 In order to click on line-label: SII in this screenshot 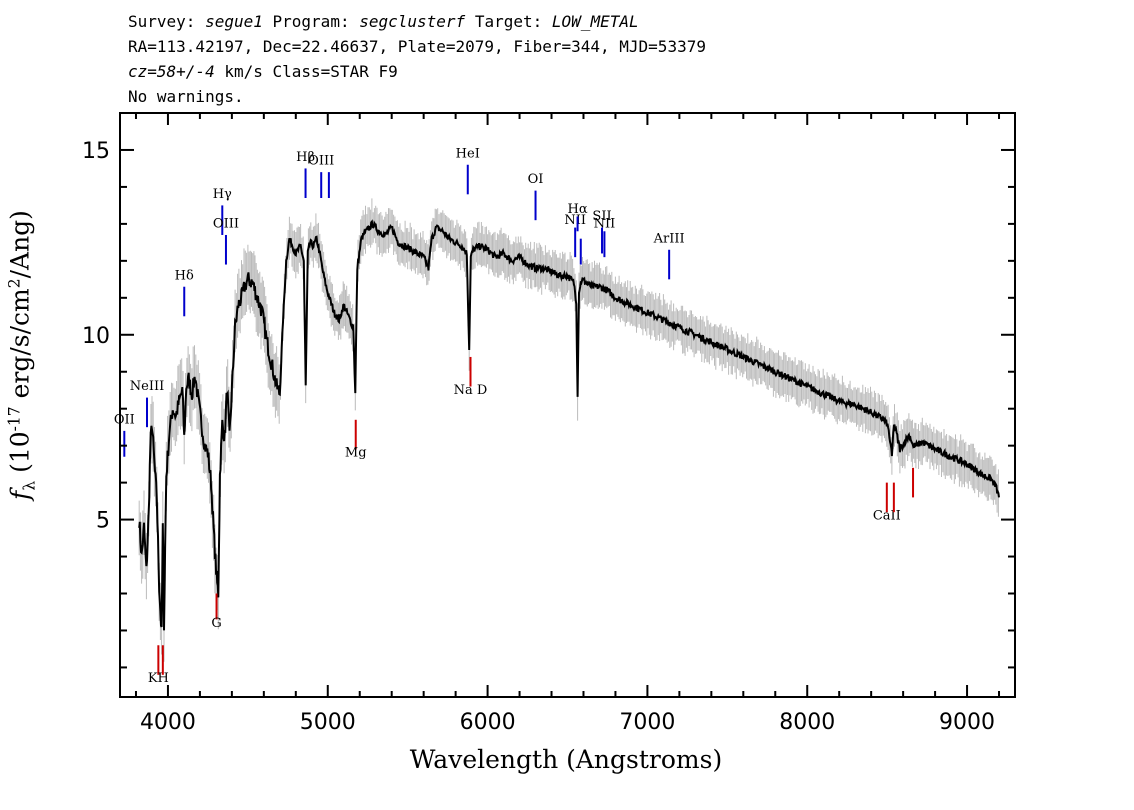, I will do `click(601, 216)`.